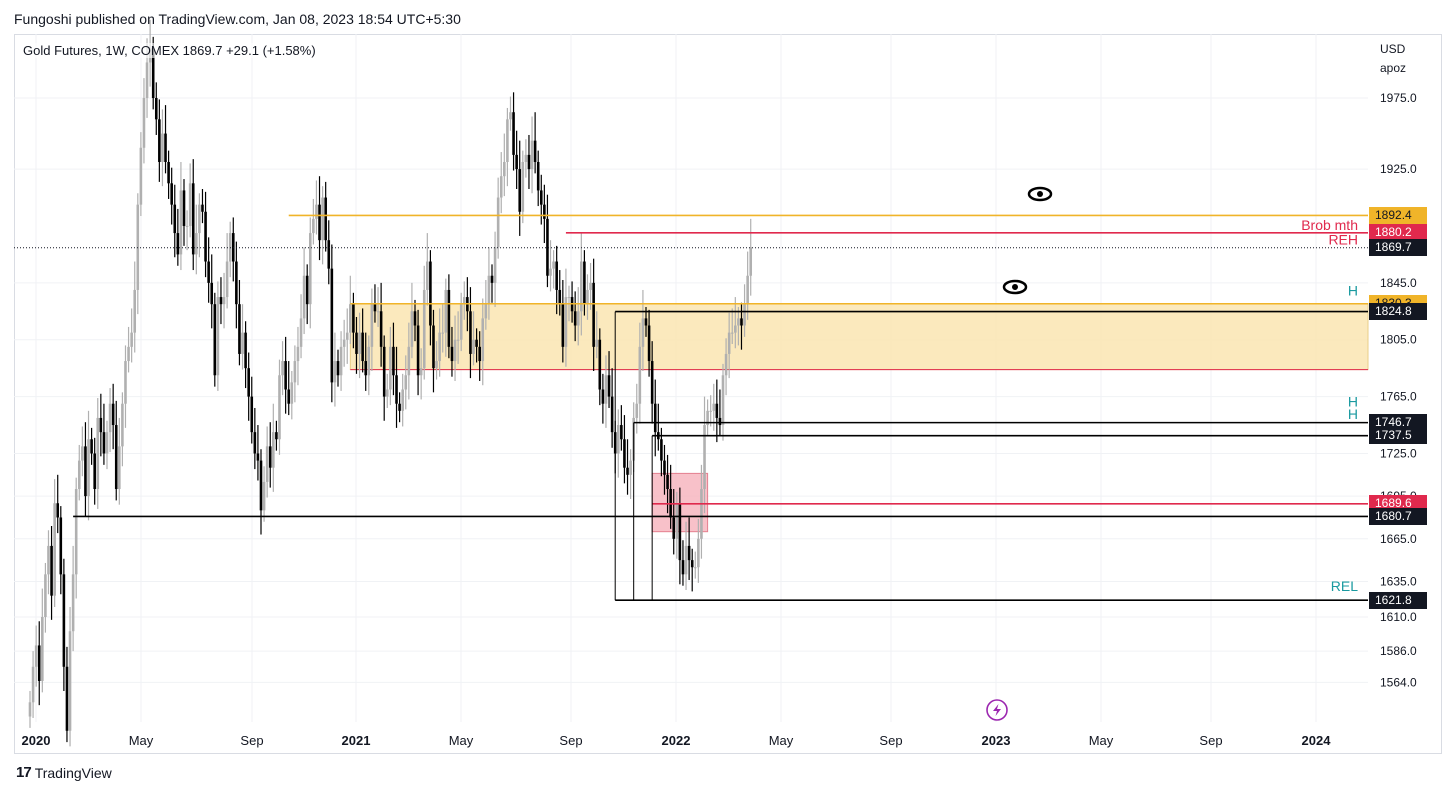  Describe the element at coordinates (73, 772) in the screenshot. I see `brand-label: TradingView` at that location.